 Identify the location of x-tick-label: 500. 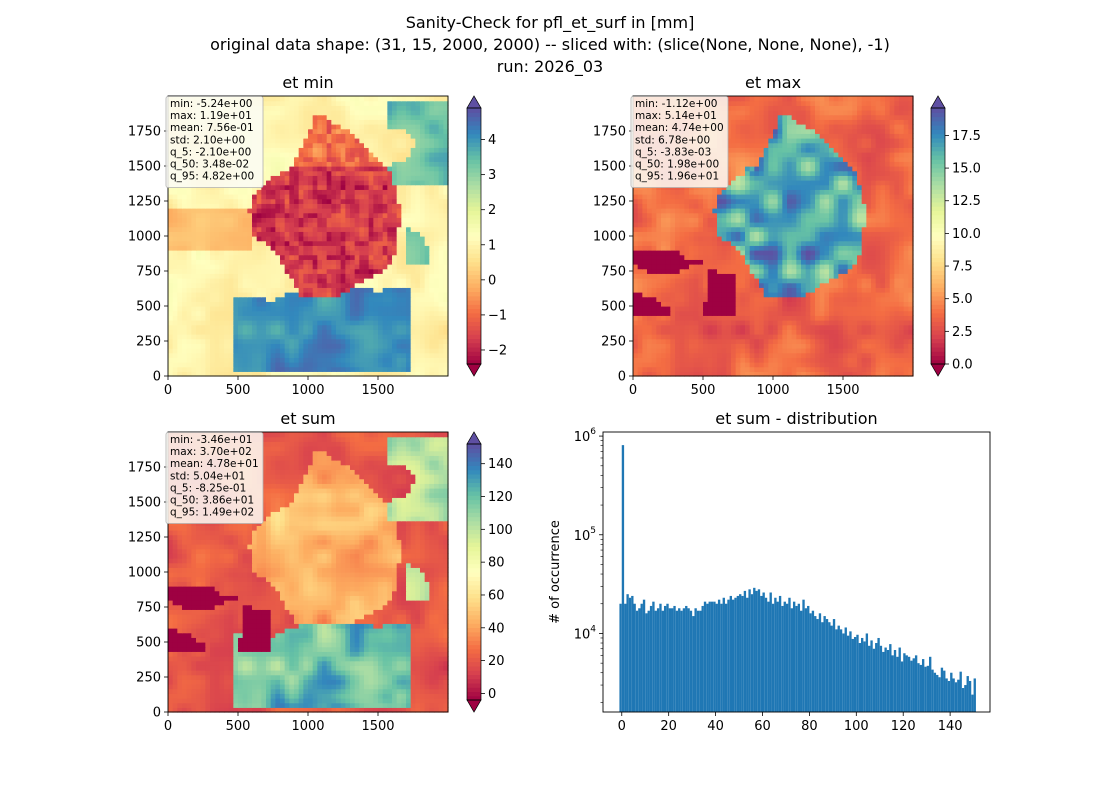
(238, 390).